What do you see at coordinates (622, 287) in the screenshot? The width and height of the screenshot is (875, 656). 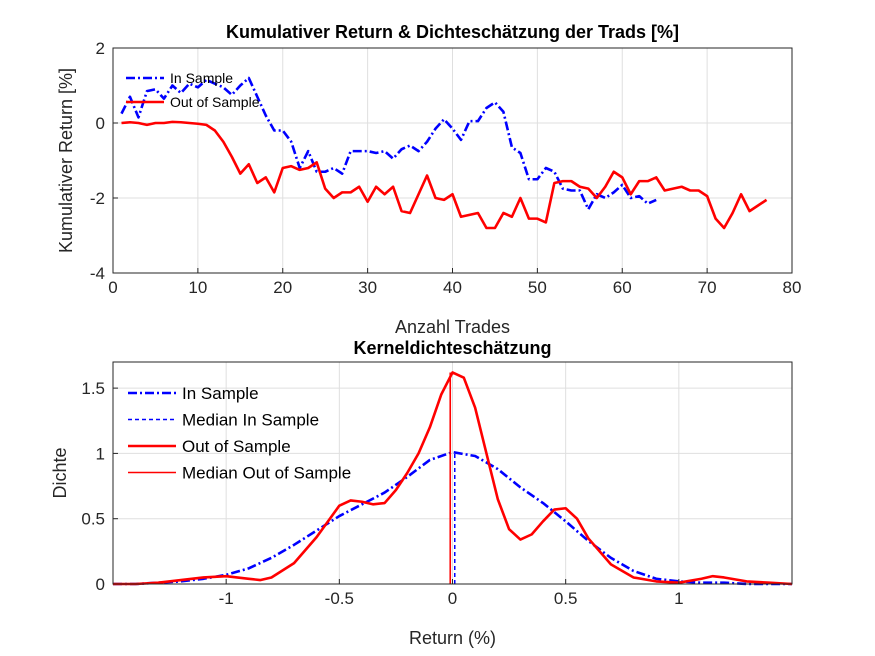 I see `x-tick-label: 60` at bounding box center [622, 287].